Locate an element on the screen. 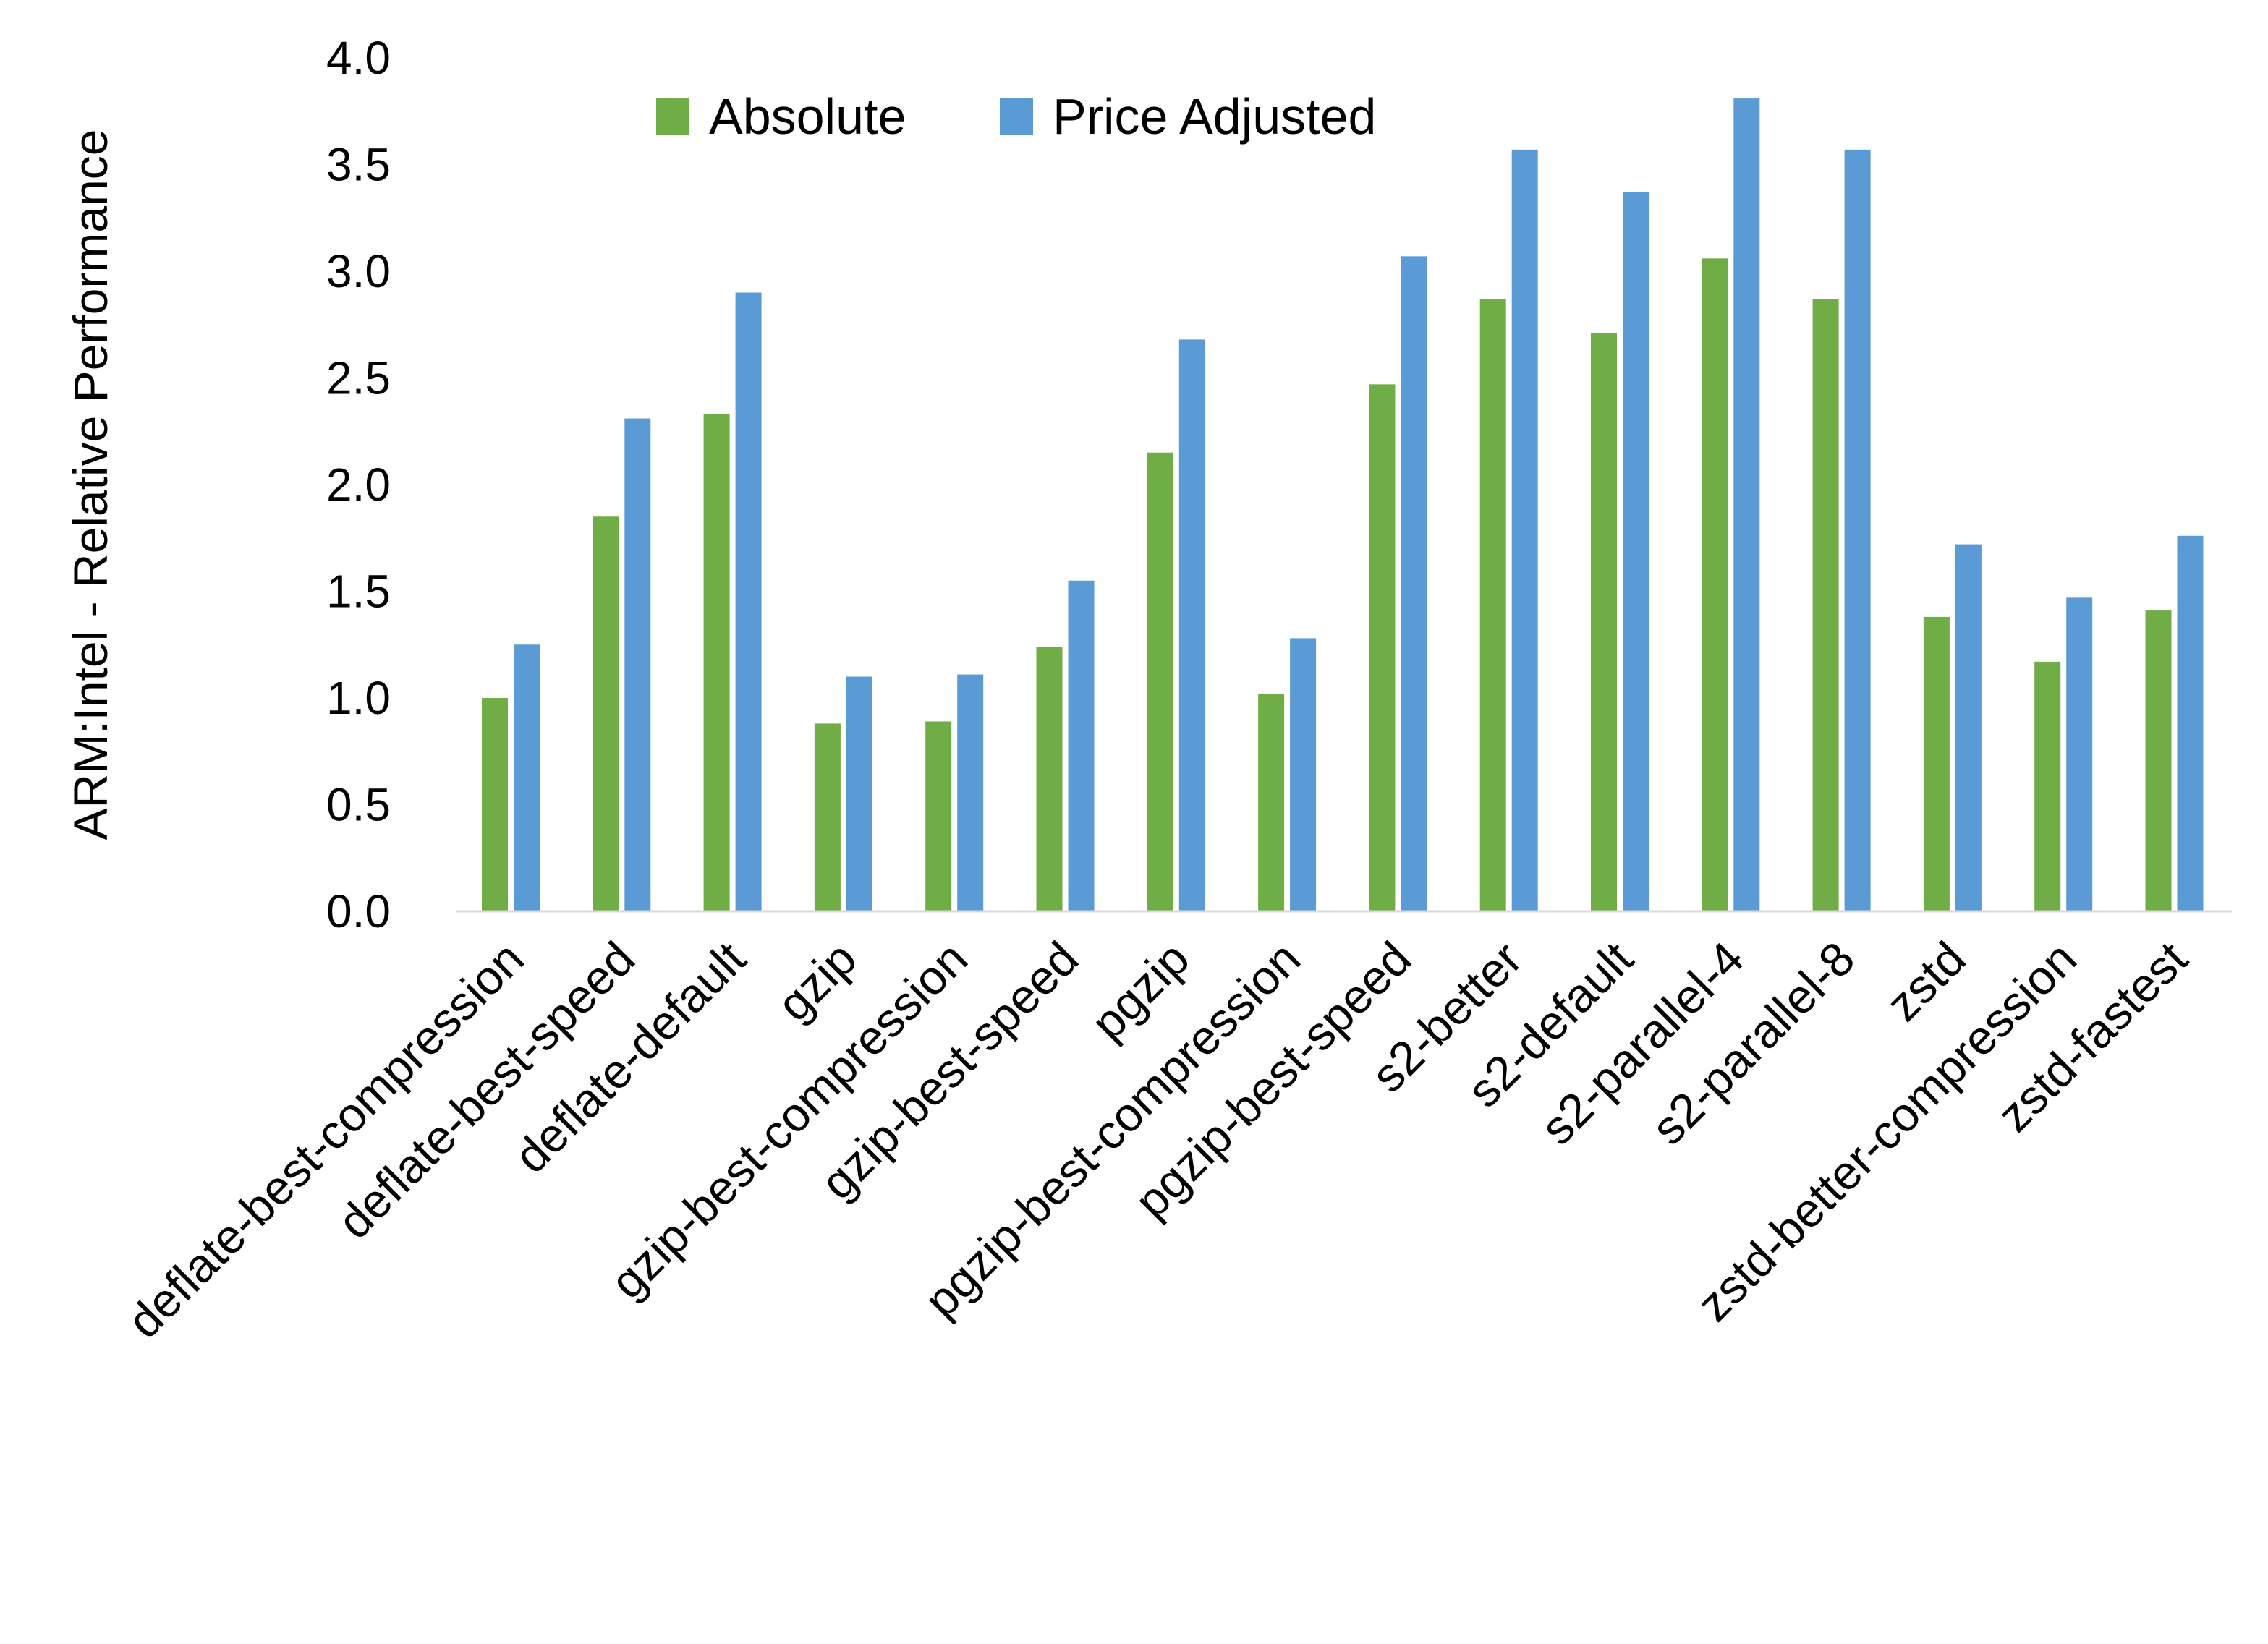 Image resolution: width=2268 pixels, height=1644 pixels. bar-price-adjusted-pgzip-best-compression is located at coordinates (1303, 774).